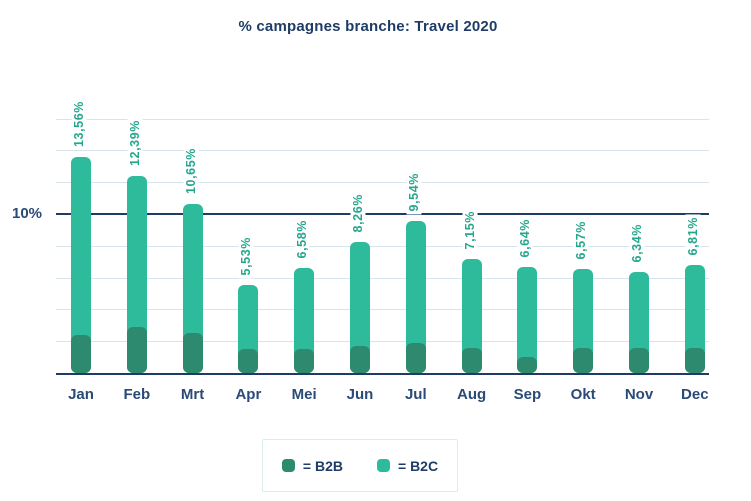 This screenshot has height=501, width=751. I want to click on bar-okt-b2b-segment, so click(583, 360).